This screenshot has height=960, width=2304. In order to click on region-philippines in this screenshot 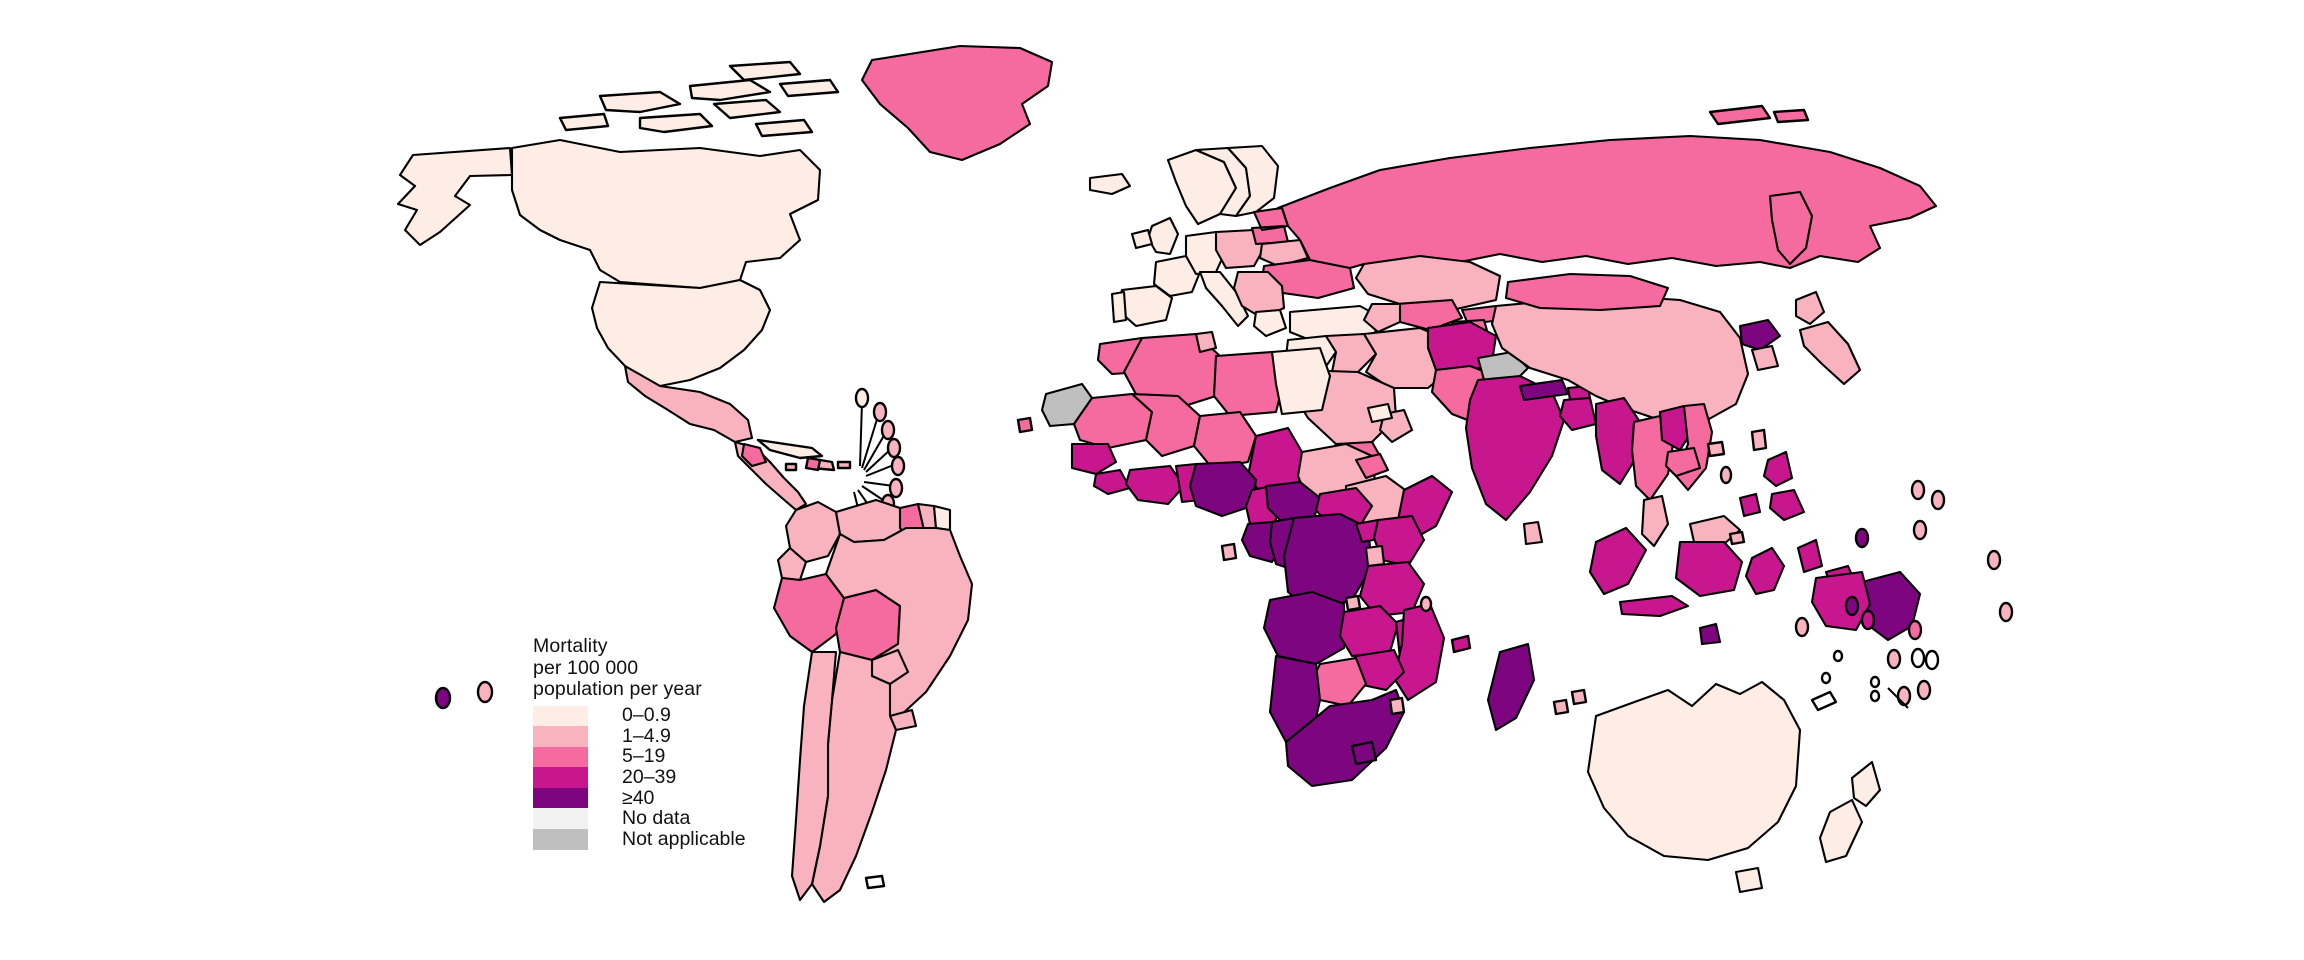, I will do `click(1772, 486)`.